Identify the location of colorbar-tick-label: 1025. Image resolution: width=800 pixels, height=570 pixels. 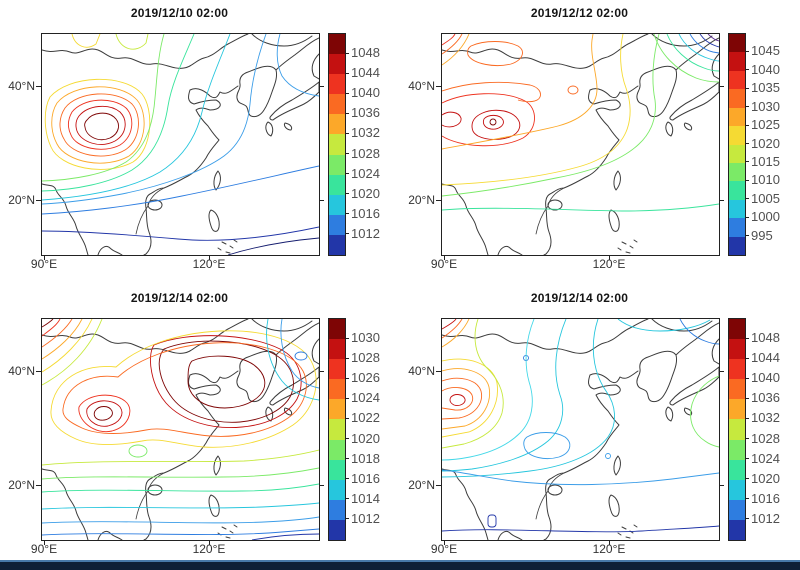
(765, 125).